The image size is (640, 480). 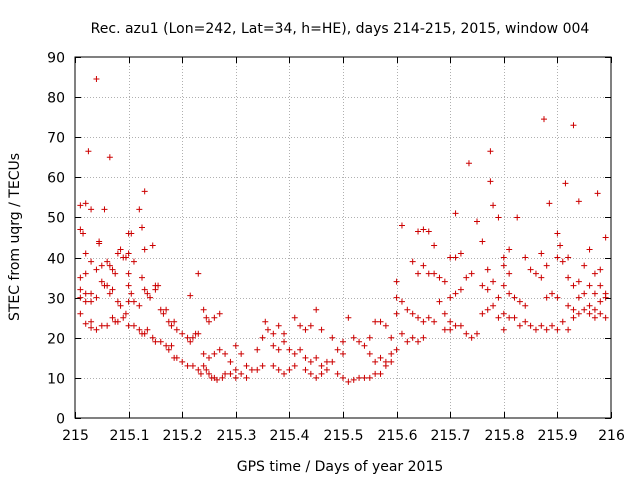 What do you see at coordinates (56, 99) in the screenshot?
I see `y-tick-label: 80` at bounding box center [56, 99].